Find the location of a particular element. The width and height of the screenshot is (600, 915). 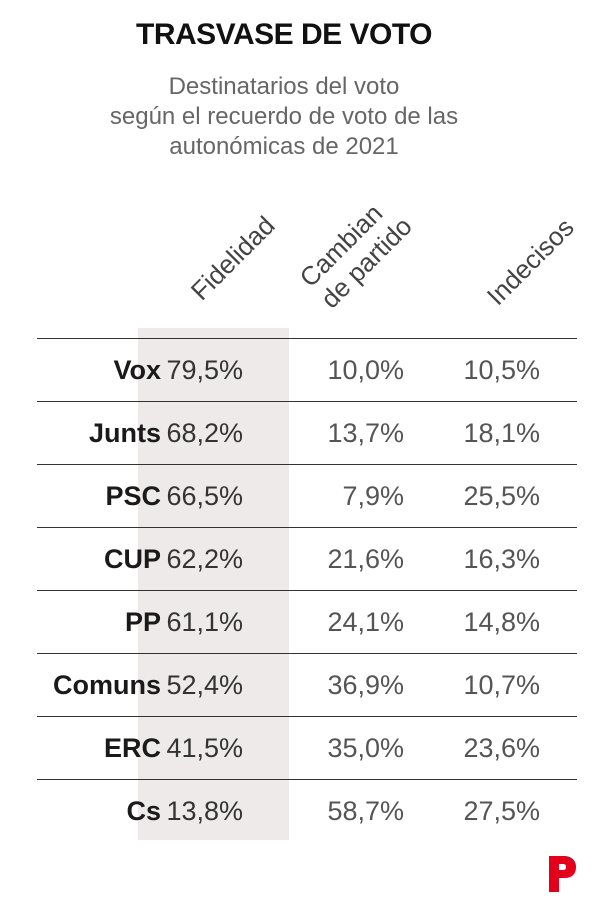

column-header-fidelidad: Fidelidad is located at coordinates (233, 258).